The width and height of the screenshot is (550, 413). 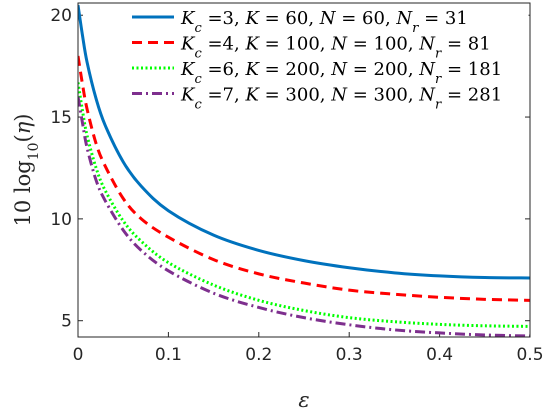 What do you see at coordinates (341, 73) in the screenshot?
I see `legend-entry-3: Kc =6, K = 200, N = 200, Nr = 181` at bounding box center [341, 73].